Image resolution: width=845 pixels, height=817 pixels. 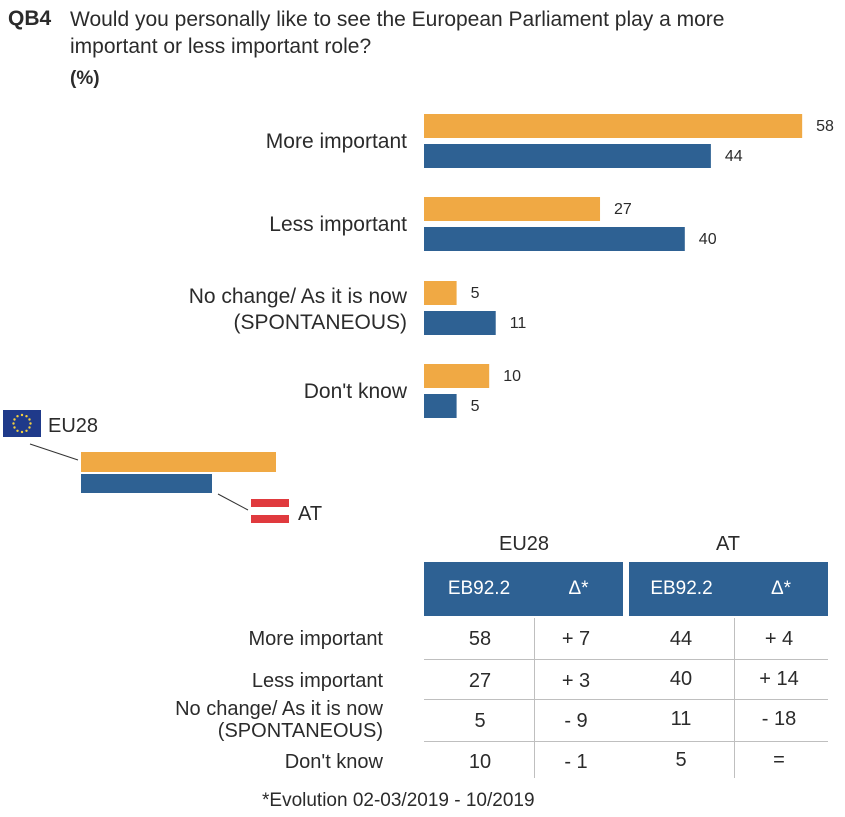 What do you see at coordinates (779, 719) in the screenshot?
I see `table-cell: - 18` at bounding box center [779, 719].